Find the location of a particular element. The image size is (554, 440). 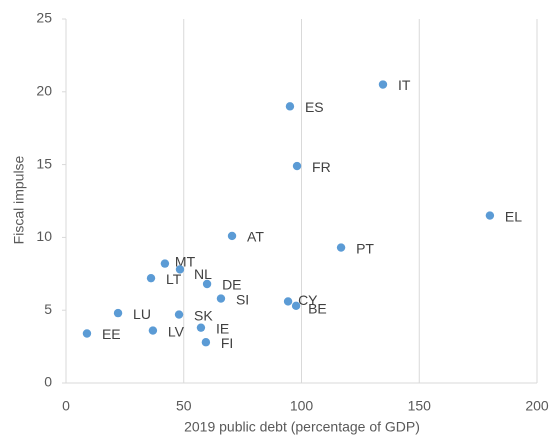

x-tick-label: 200 is located at coordinates (537, 406).